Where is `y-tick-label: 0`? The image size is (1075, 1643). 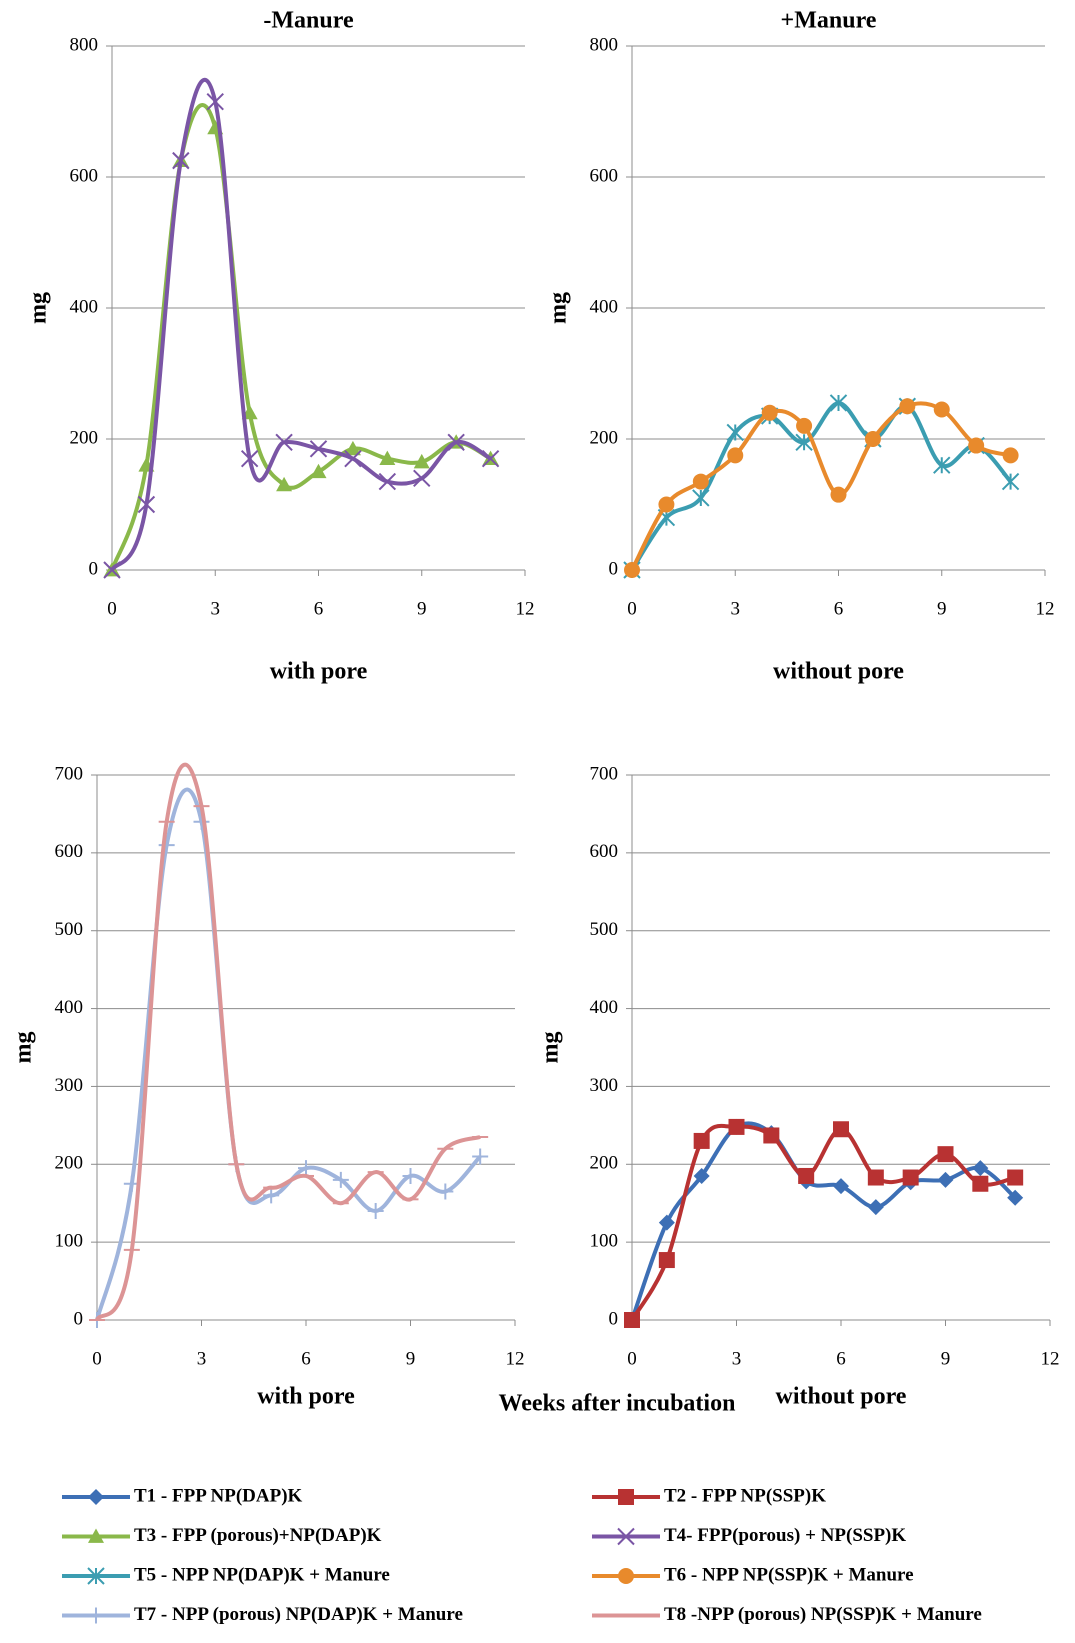 y-tick-label: 0 is located at coordinates (94, 568).